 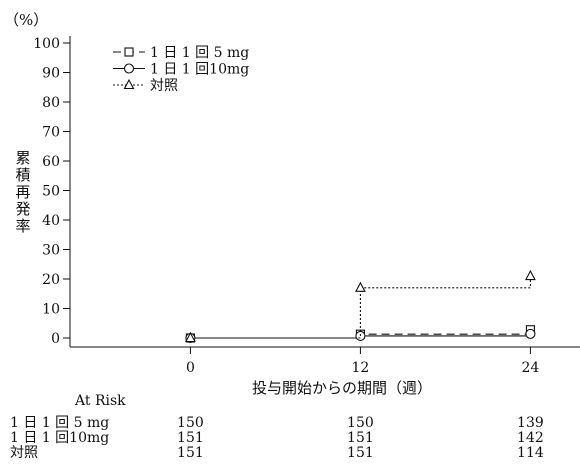 I want to click on at-risk-value: 142, so click(x=530, y=438).